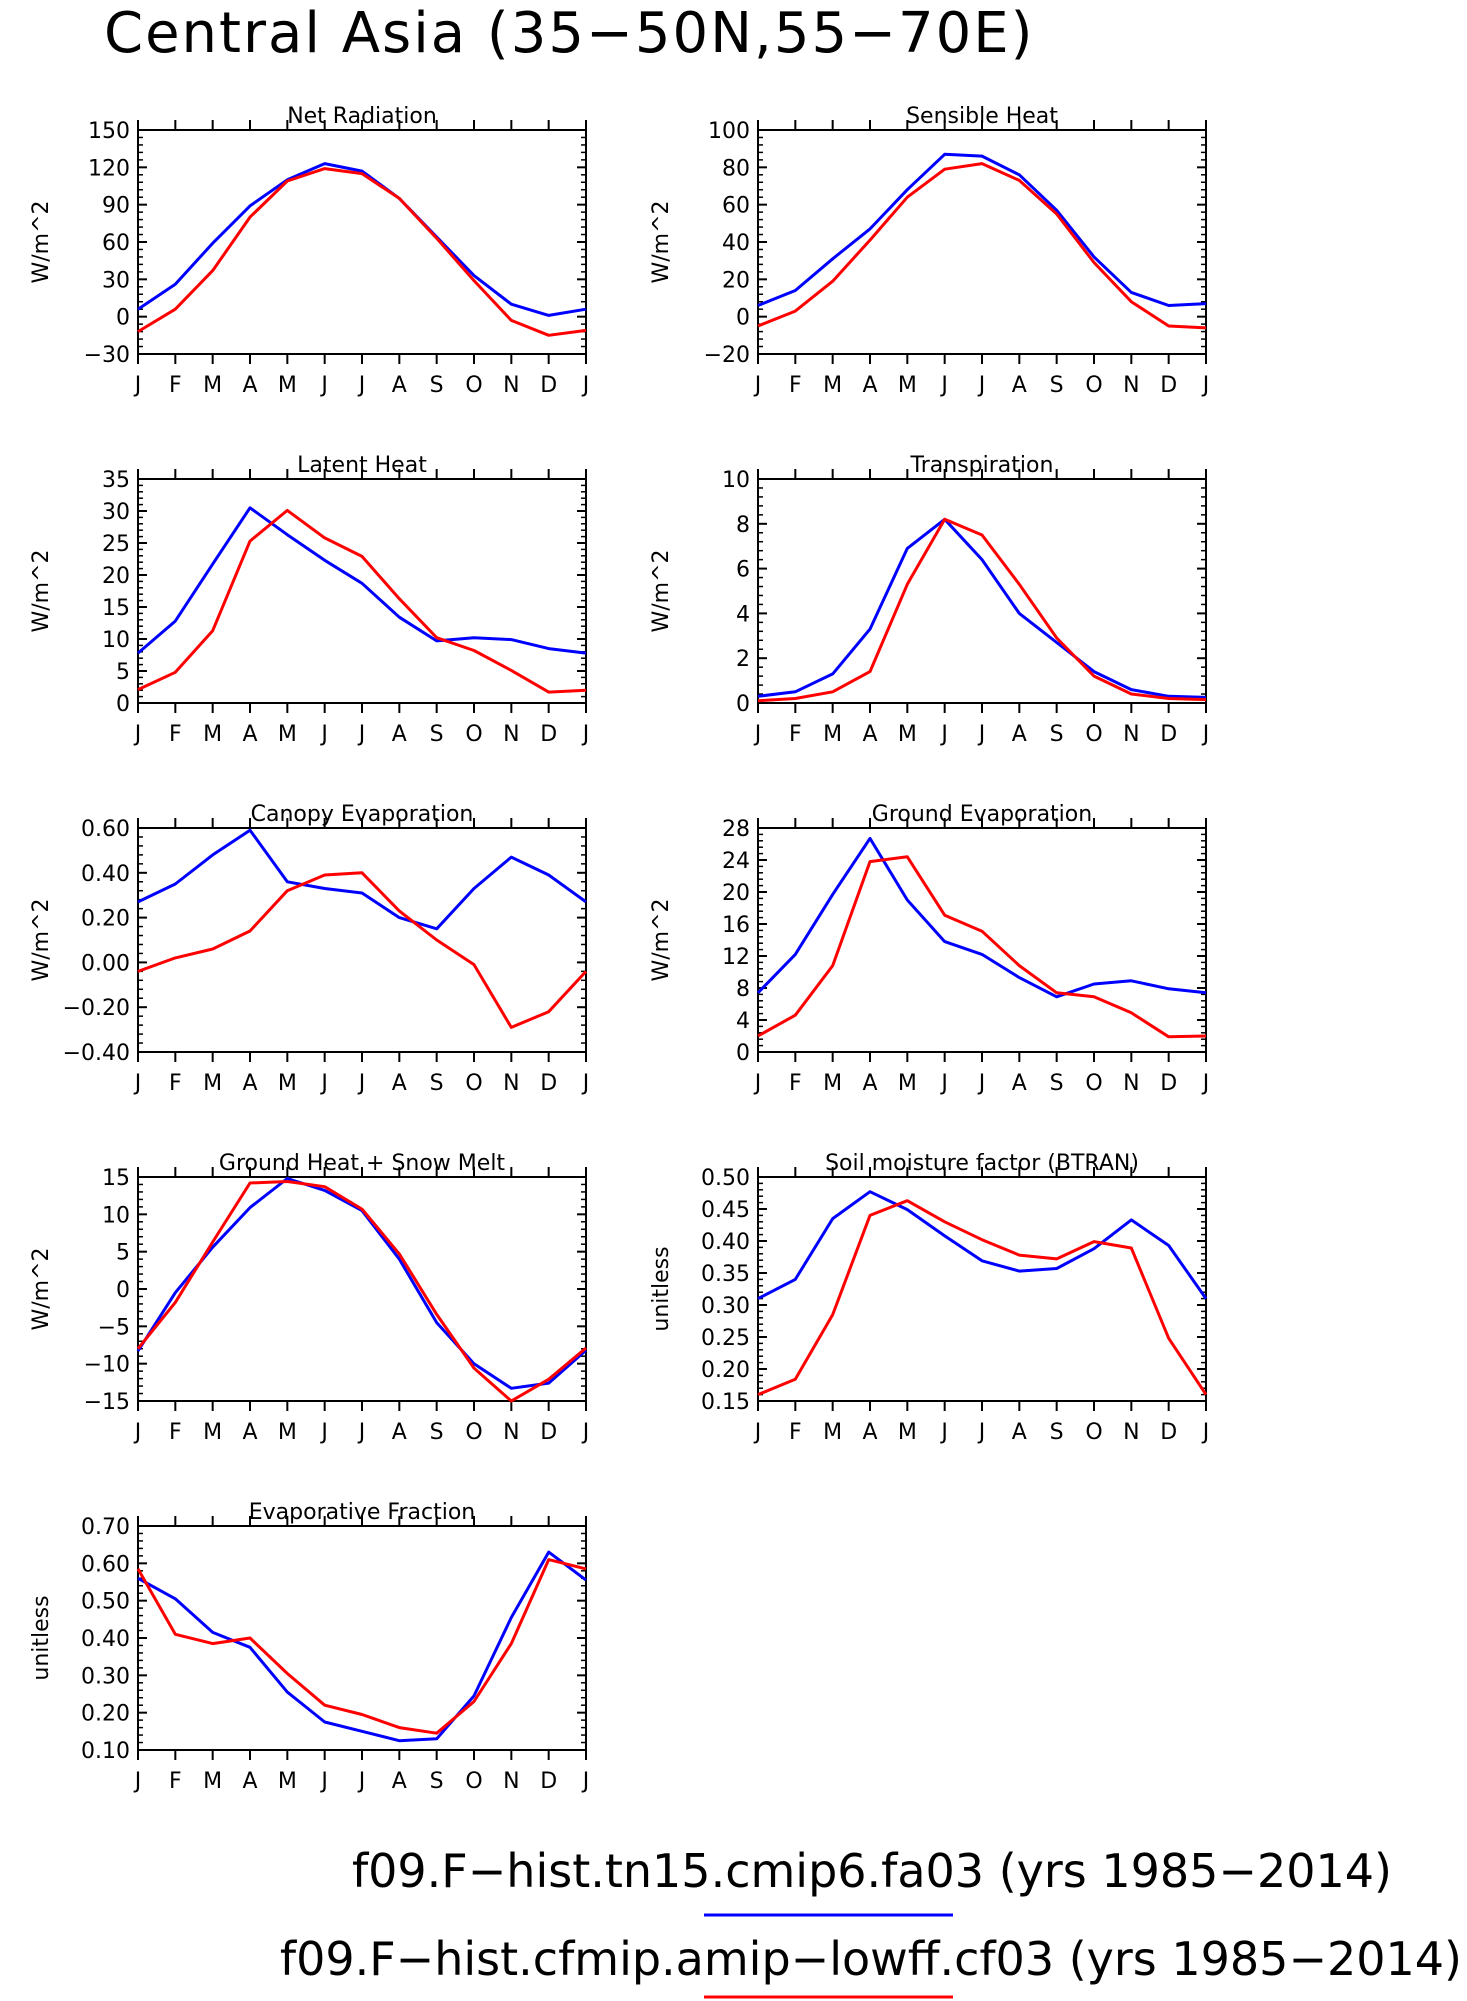 This screenshot has width=1467, height=2001. Describe the element at coordinates (109, 131) in the screenshot. I see `y-tick-label: 150` at that location.